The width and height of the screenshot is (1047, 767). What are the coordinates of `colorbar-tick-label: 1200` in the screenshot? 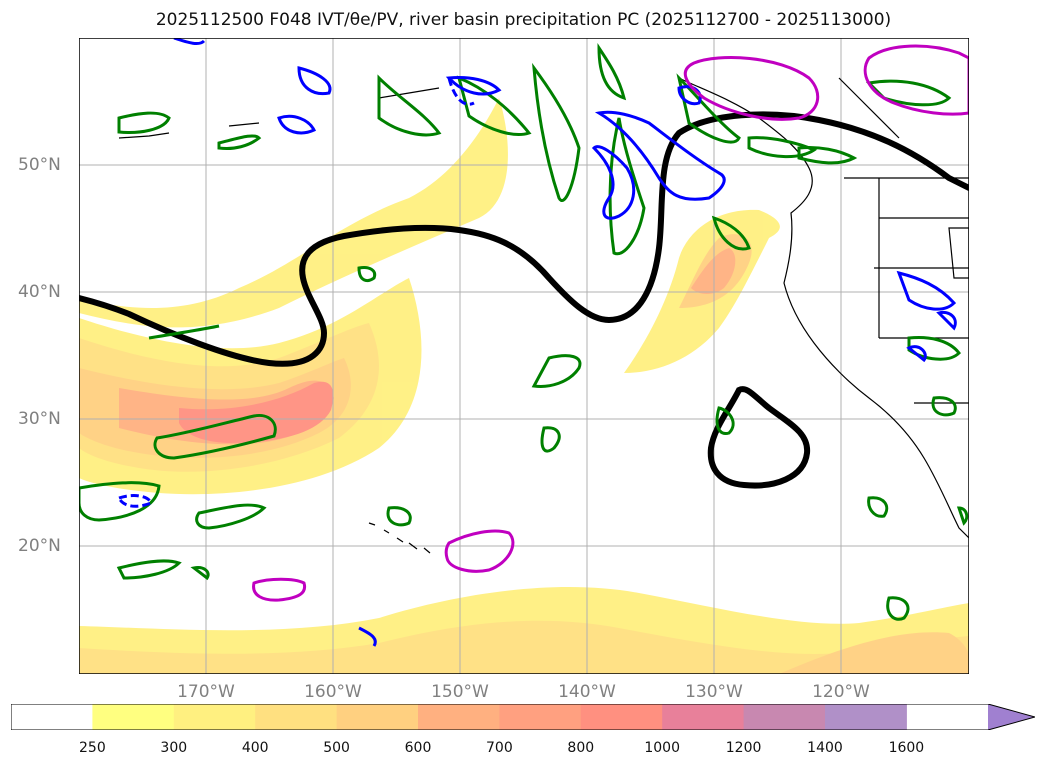 It's located at (743, 748).